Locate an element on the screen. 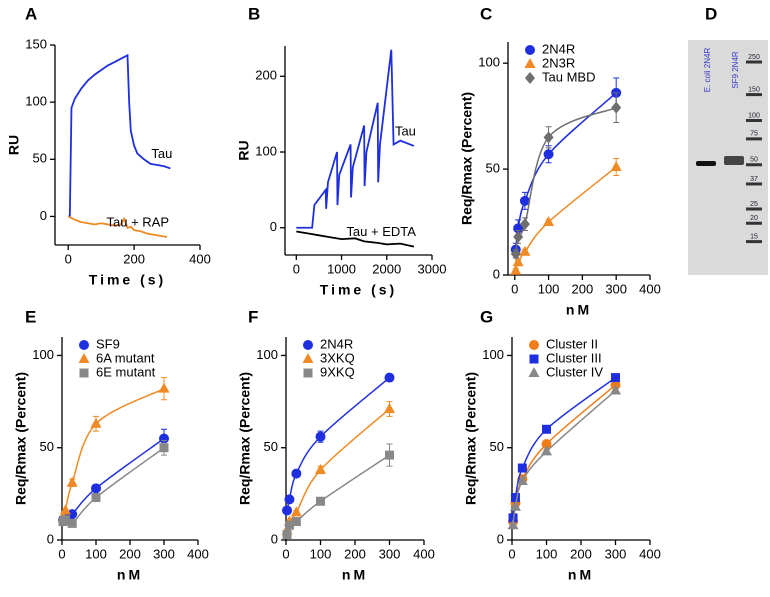 The image size is (770, 597). x-axis-label: nM is located at coordinates (355, 575).